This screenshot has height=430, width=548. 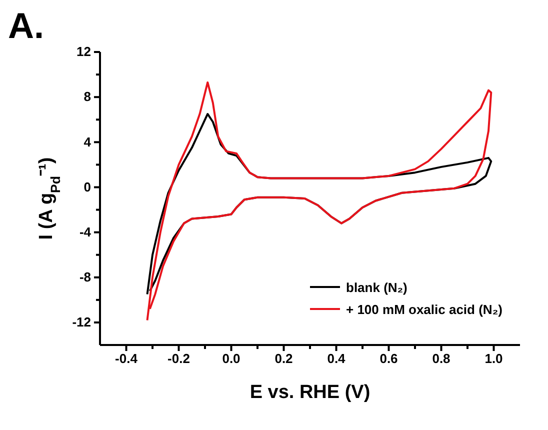 What do you see at coordinates (85, 232) in the screenshot?
I see `y-tick-label: -4` at bounding box center [85, 232].